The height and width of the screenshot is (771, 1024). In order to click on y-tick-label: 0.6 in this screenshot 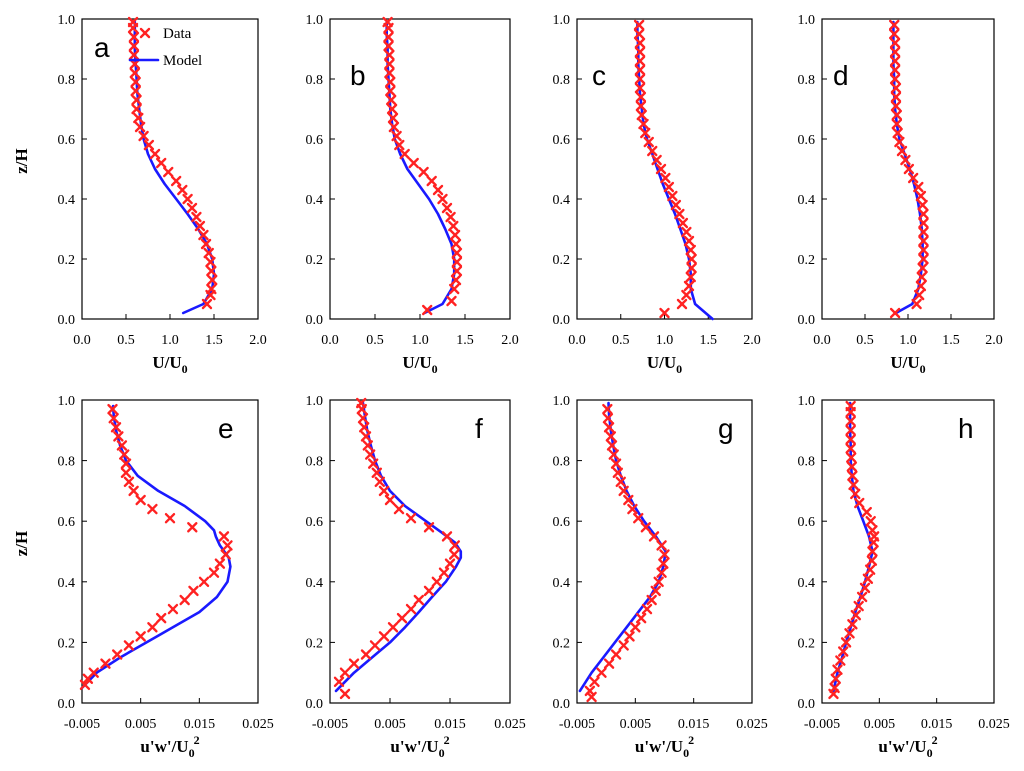, I will do `click(67, 140)`.